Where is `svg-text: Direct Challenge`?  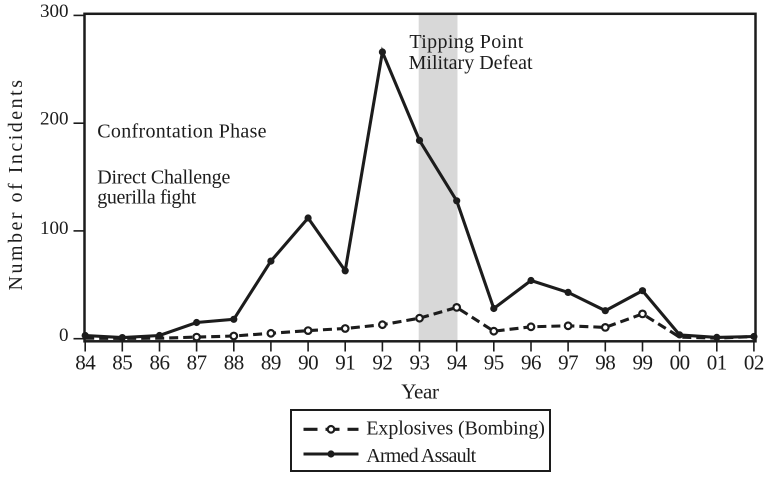
svg-text: Direct Challenge is located at coordinates (163, 177).